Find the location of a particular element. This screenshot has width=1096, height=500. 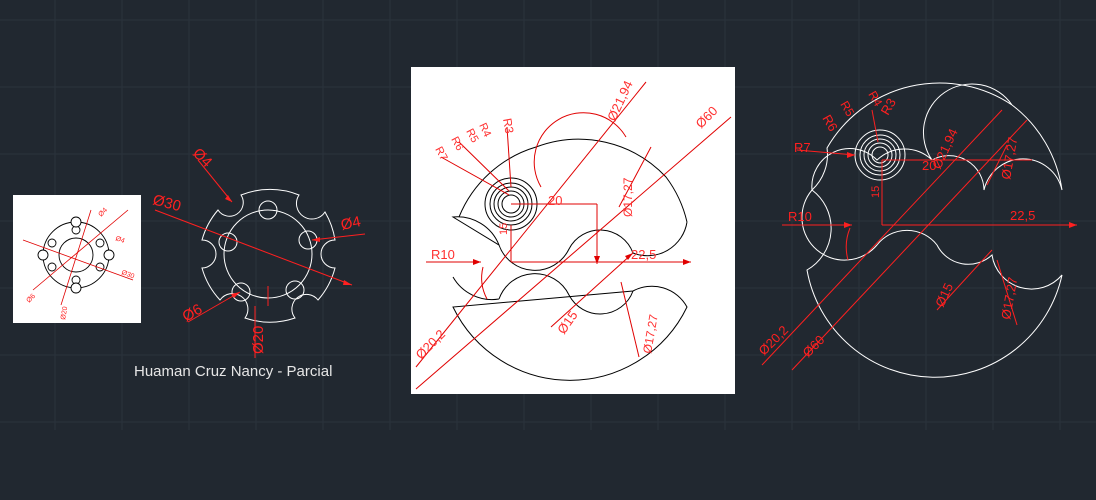

part3-dim-d17-27-top: Ø17,27 is located at coordinates (1009, 158).